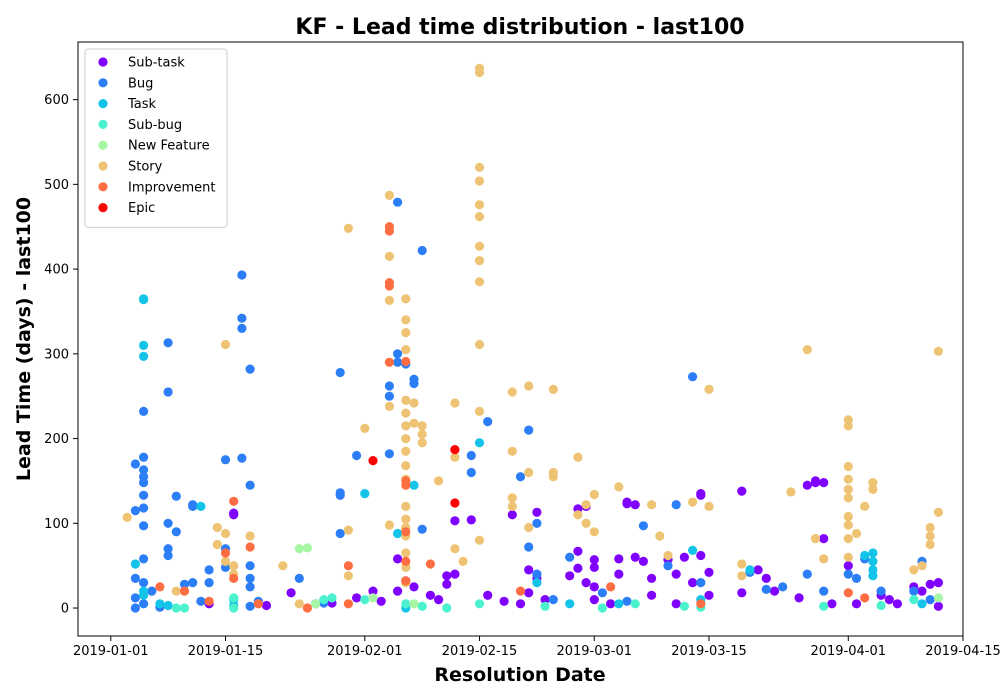  What do you see at coordinates (24, 339) in the screenshot?
I see `y-axis-label: Lead Time (days) - last100` at bounding box center [24, 339].